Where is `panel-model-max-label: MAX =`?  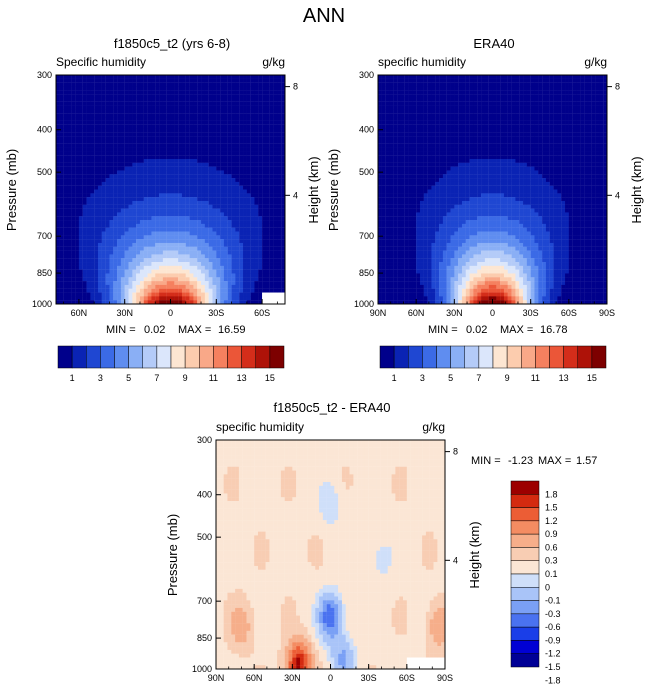 panel-model-max-label: MAX = is located at coordinates (194, 330).